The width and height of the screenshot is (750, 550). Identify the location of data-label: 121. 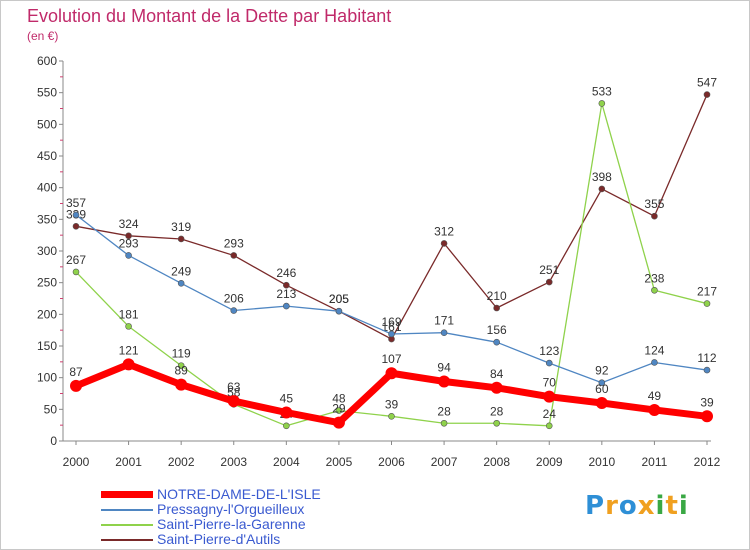
(129, 350).